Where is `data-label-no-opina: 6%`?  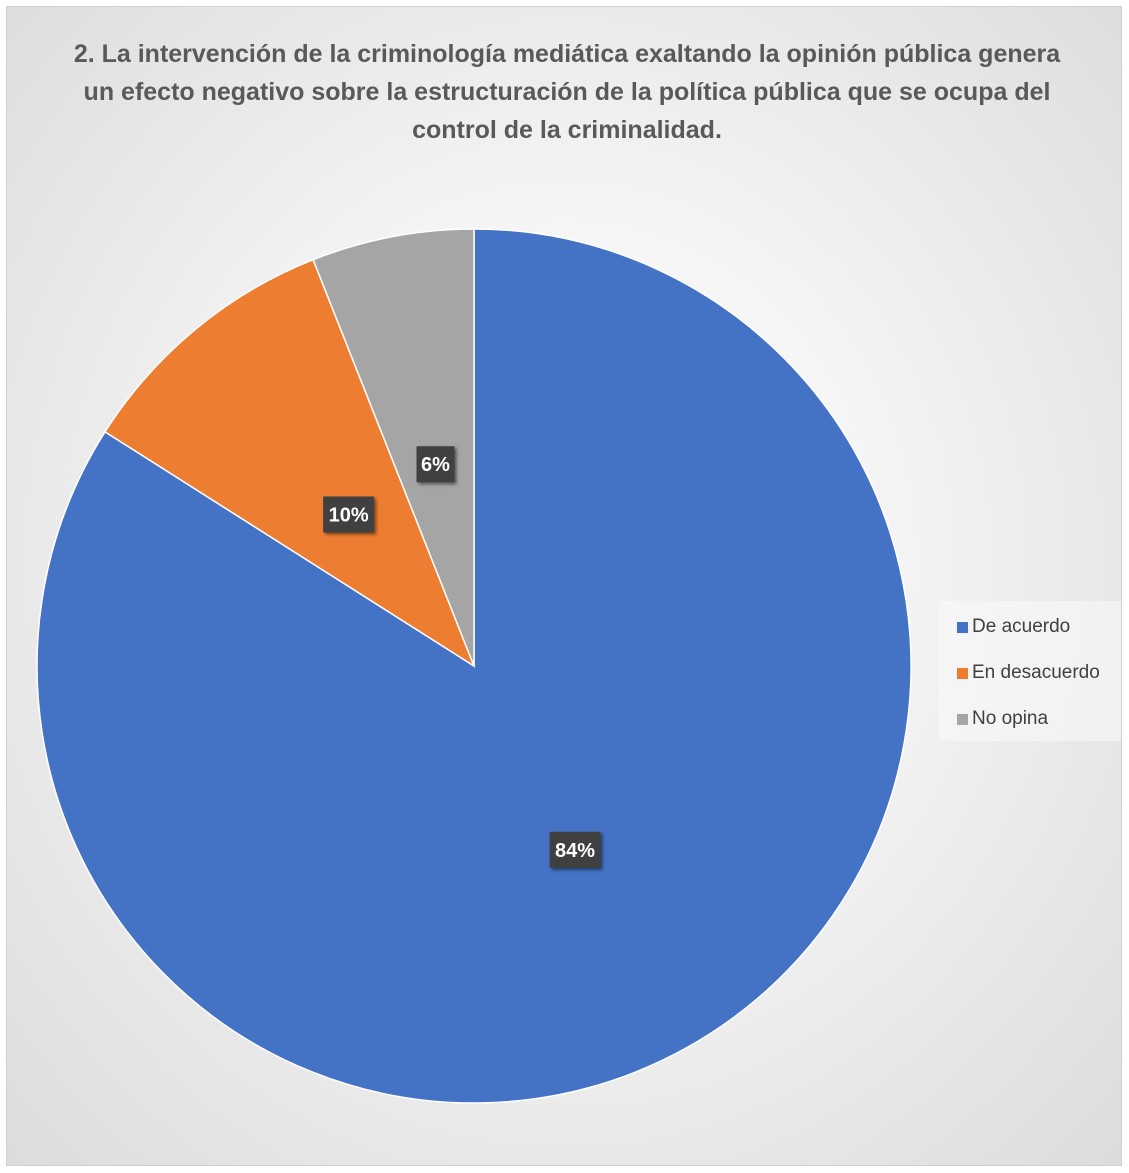 data-label-no-opina: 6% is located at coordinates (435, 464).